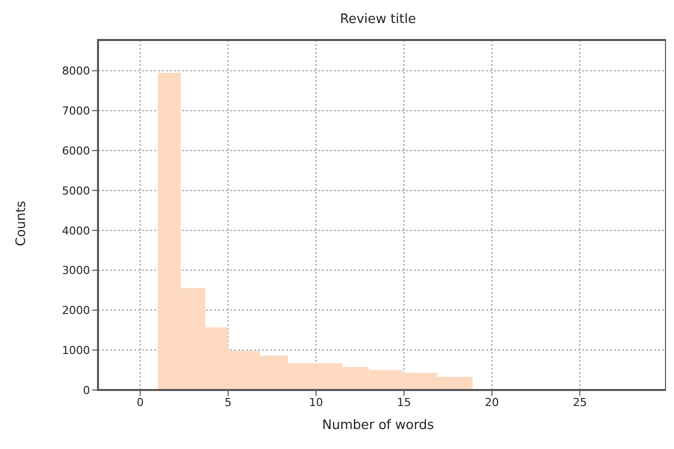  I want to click on x-axis-title: Number of words, so click(378, 425).